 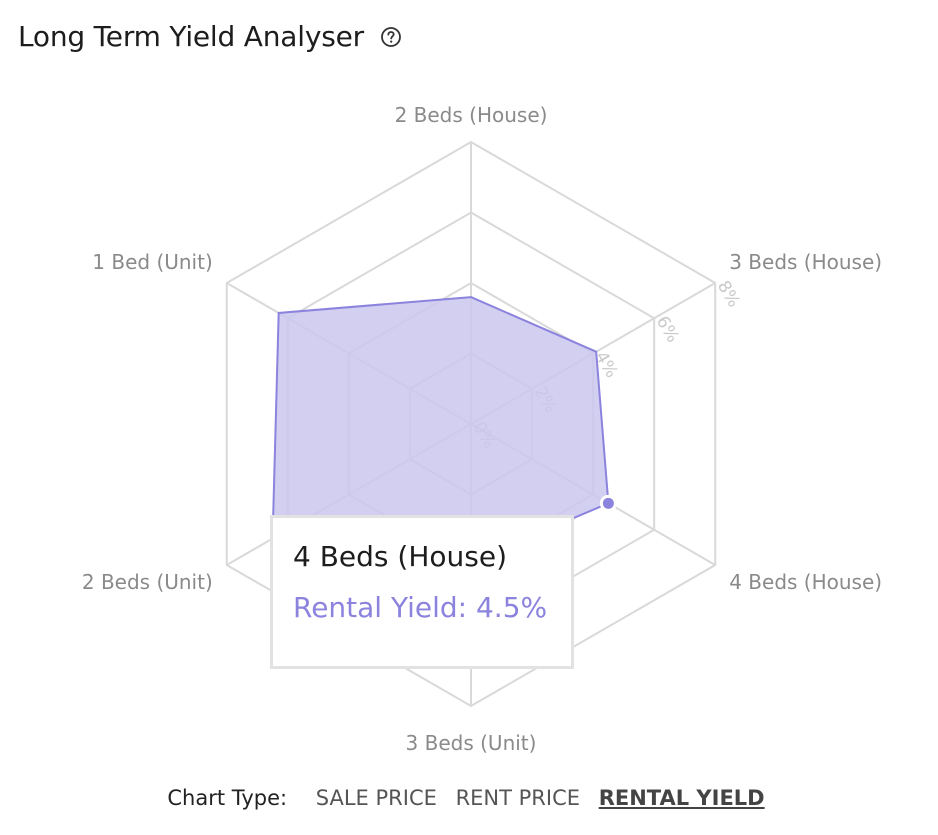 What do you see at coordinates (681, 798) in the screenshot?
I see `chart-type-rental-yield: RENTAL YIELD` at bounding box center [681, 798].